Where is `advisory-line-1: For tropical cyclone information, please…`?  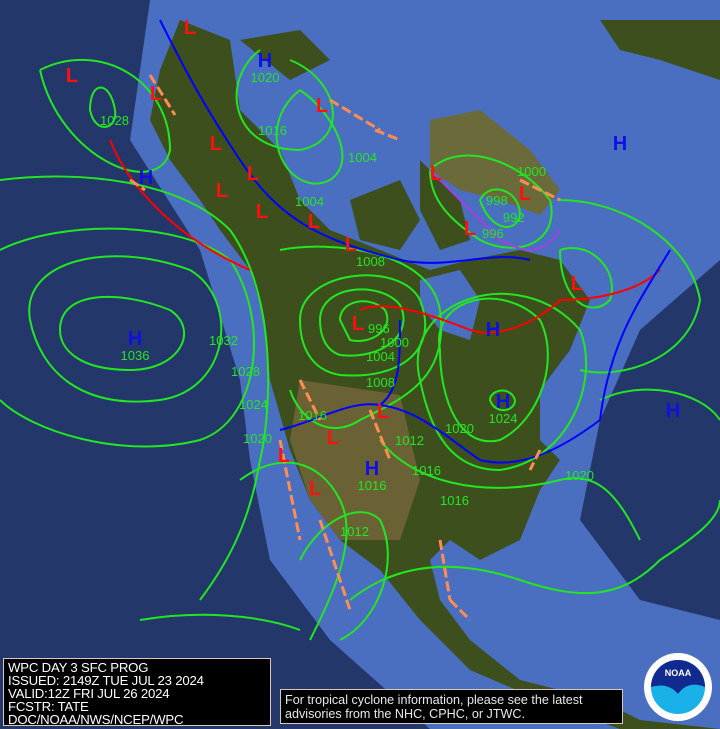
advisory-line-1: For tropical cyclone information, please… is located at coordinates (434, 700).